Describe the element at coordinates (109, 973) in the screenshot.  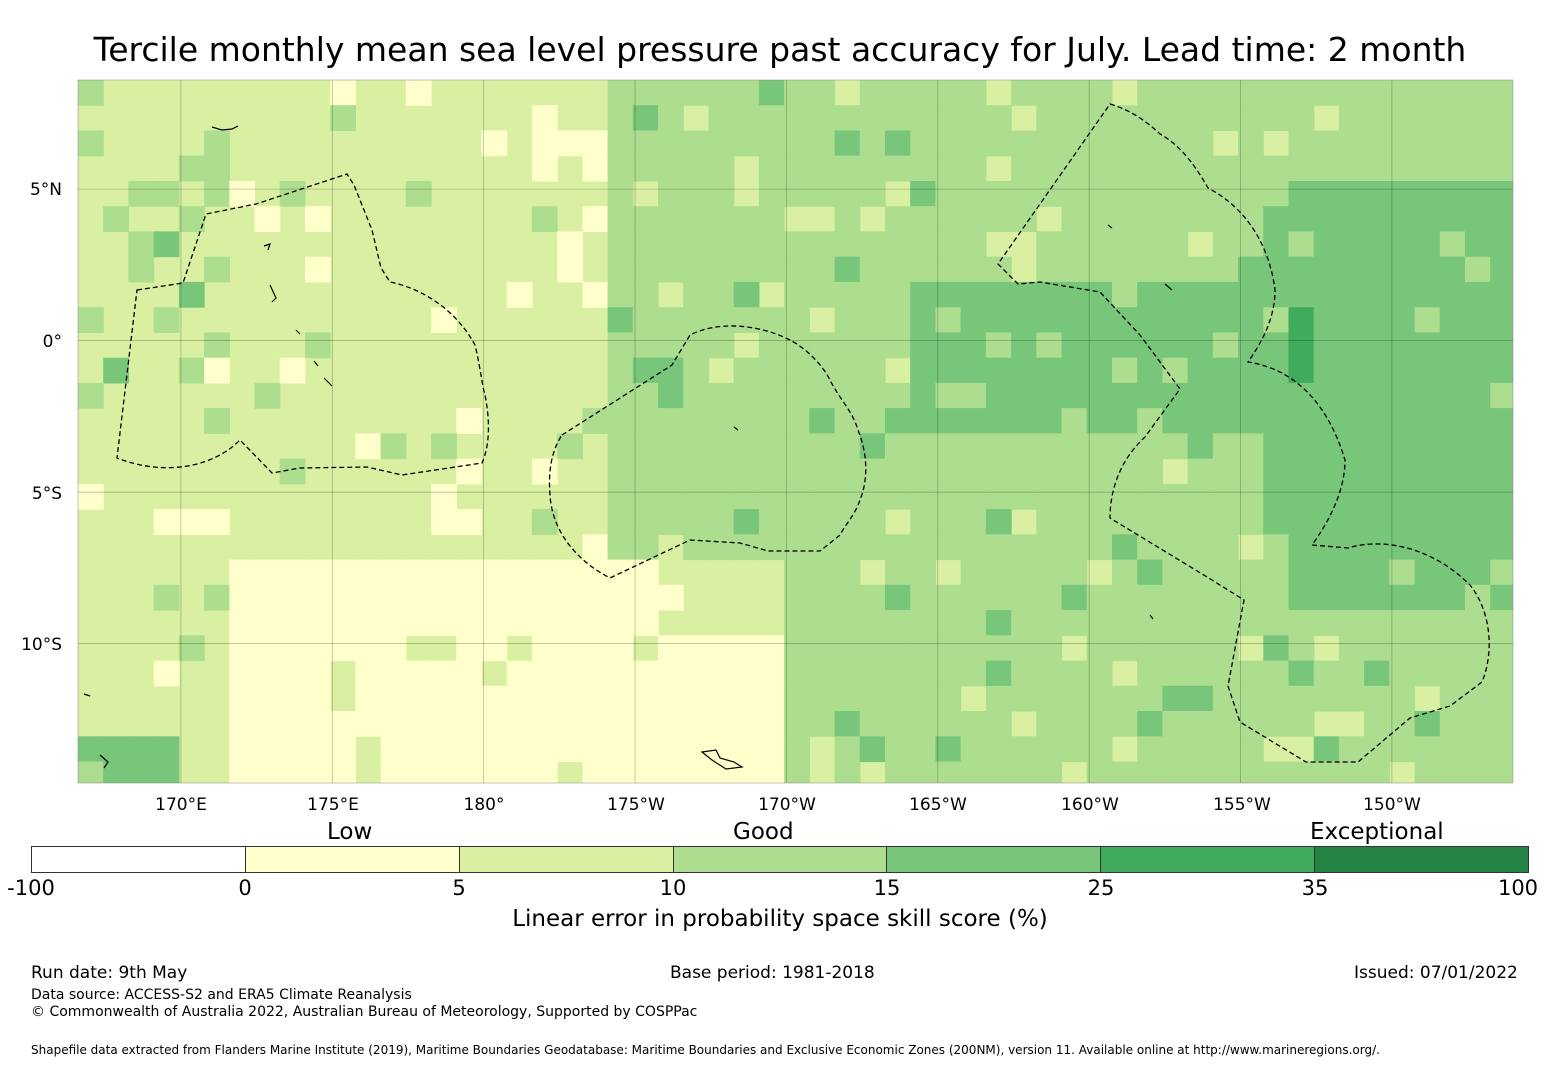
I see `run-date: Run date: 9th May` at that location.